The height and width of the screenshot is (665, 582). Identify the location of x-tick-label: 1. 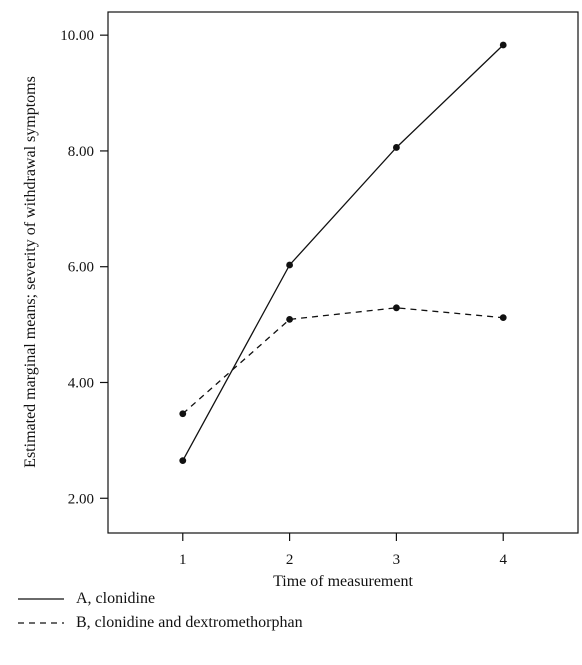
(183, 560).